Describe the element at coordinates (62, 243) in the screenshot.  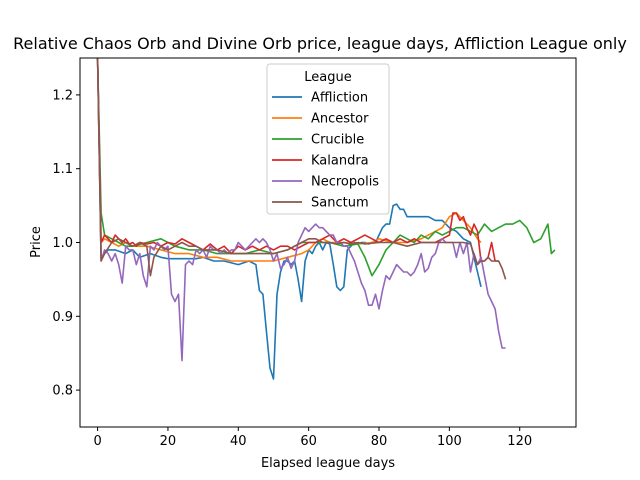
I see `y-tick-label: 1.0` at that location.